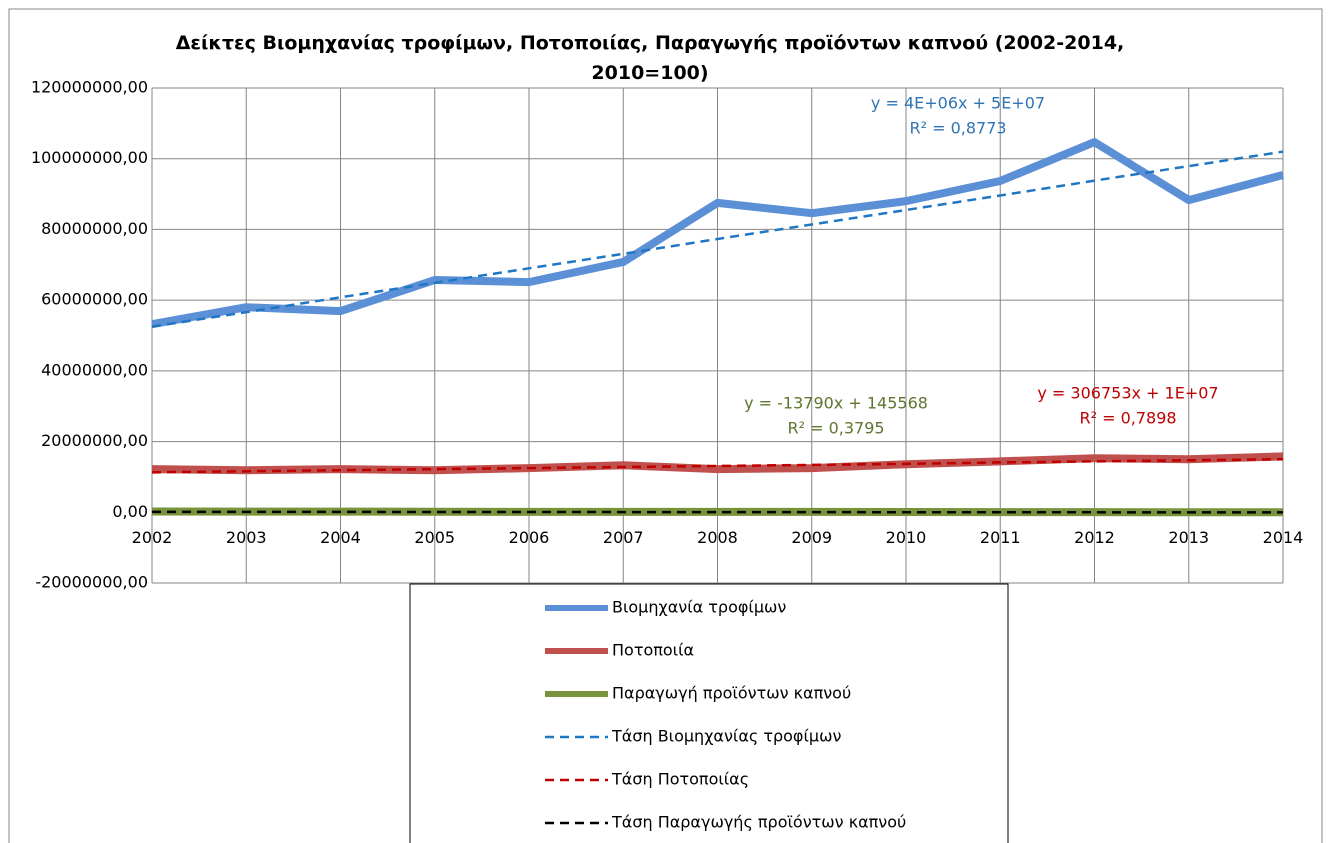 The height and width of the screenshot is (843, 1330). Describe the element at coordinates (340, 537) in the screenshot. I see `x-tick-label: 2004` at that location.